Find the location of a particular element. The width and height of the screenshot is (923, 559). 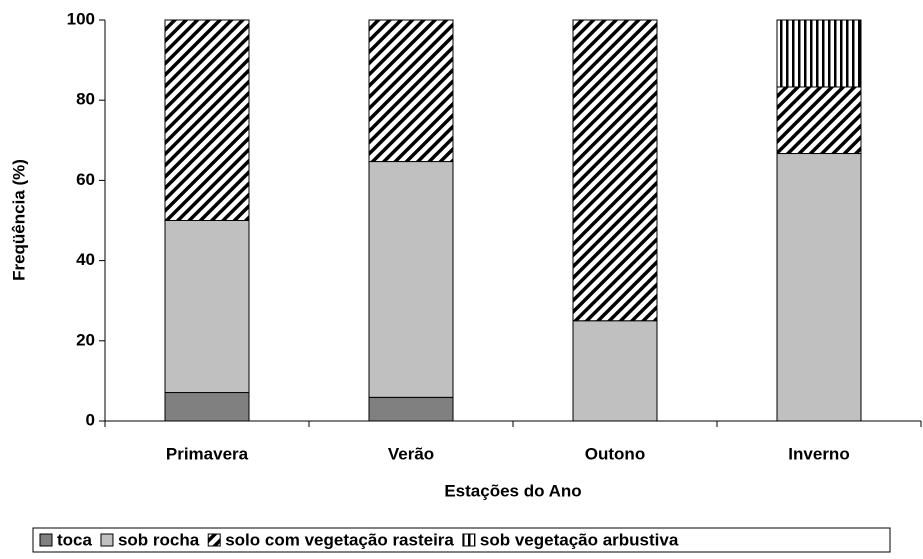

y-tick-label: 60 is located at coordinates (85, 179).